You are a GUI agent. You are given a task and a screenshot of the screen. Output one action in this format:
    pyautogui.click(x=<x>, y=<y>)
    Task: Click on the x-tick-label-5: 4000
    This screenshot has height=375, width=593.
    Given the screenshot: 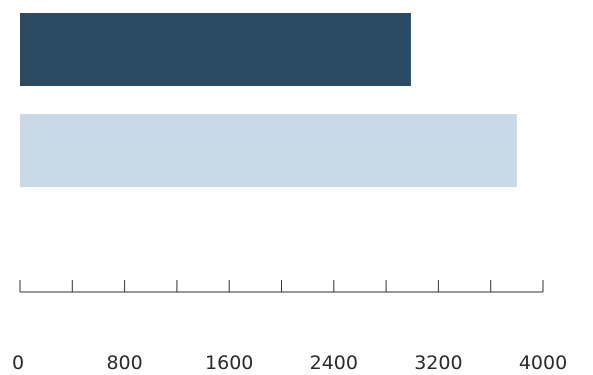 What is the action you would take?
    pyautogui.click(x=543, y=363)
    